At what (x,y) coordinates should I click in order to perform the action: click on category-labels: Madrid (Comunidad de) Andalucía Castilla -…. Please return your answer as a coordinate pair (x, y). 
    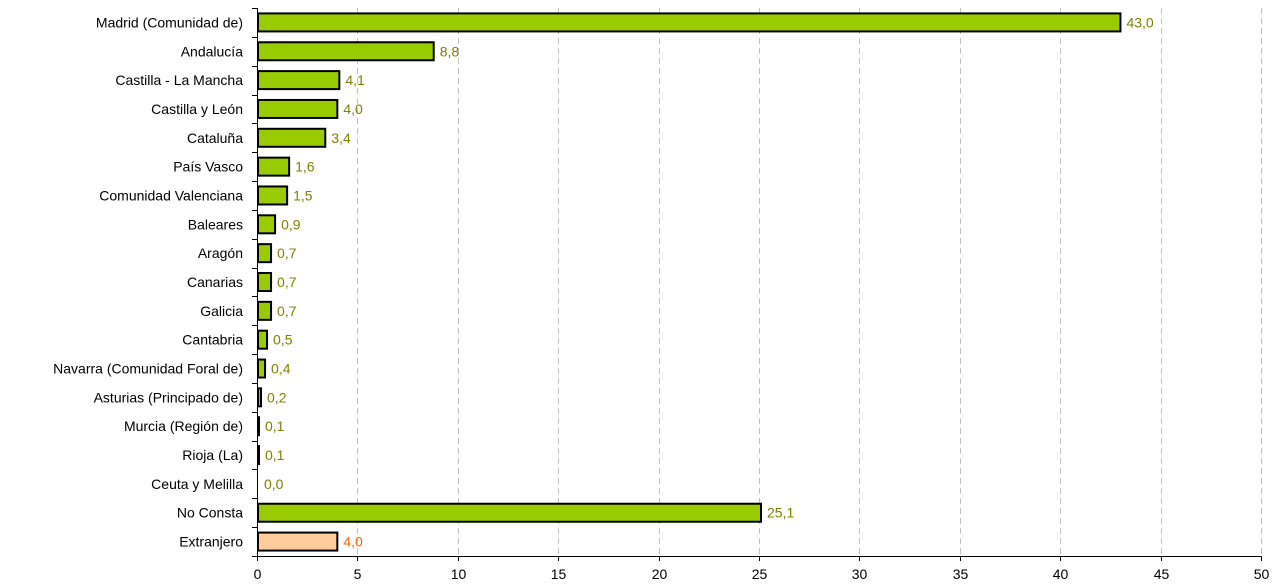
    Looking at the image, I should click on (148, 281).